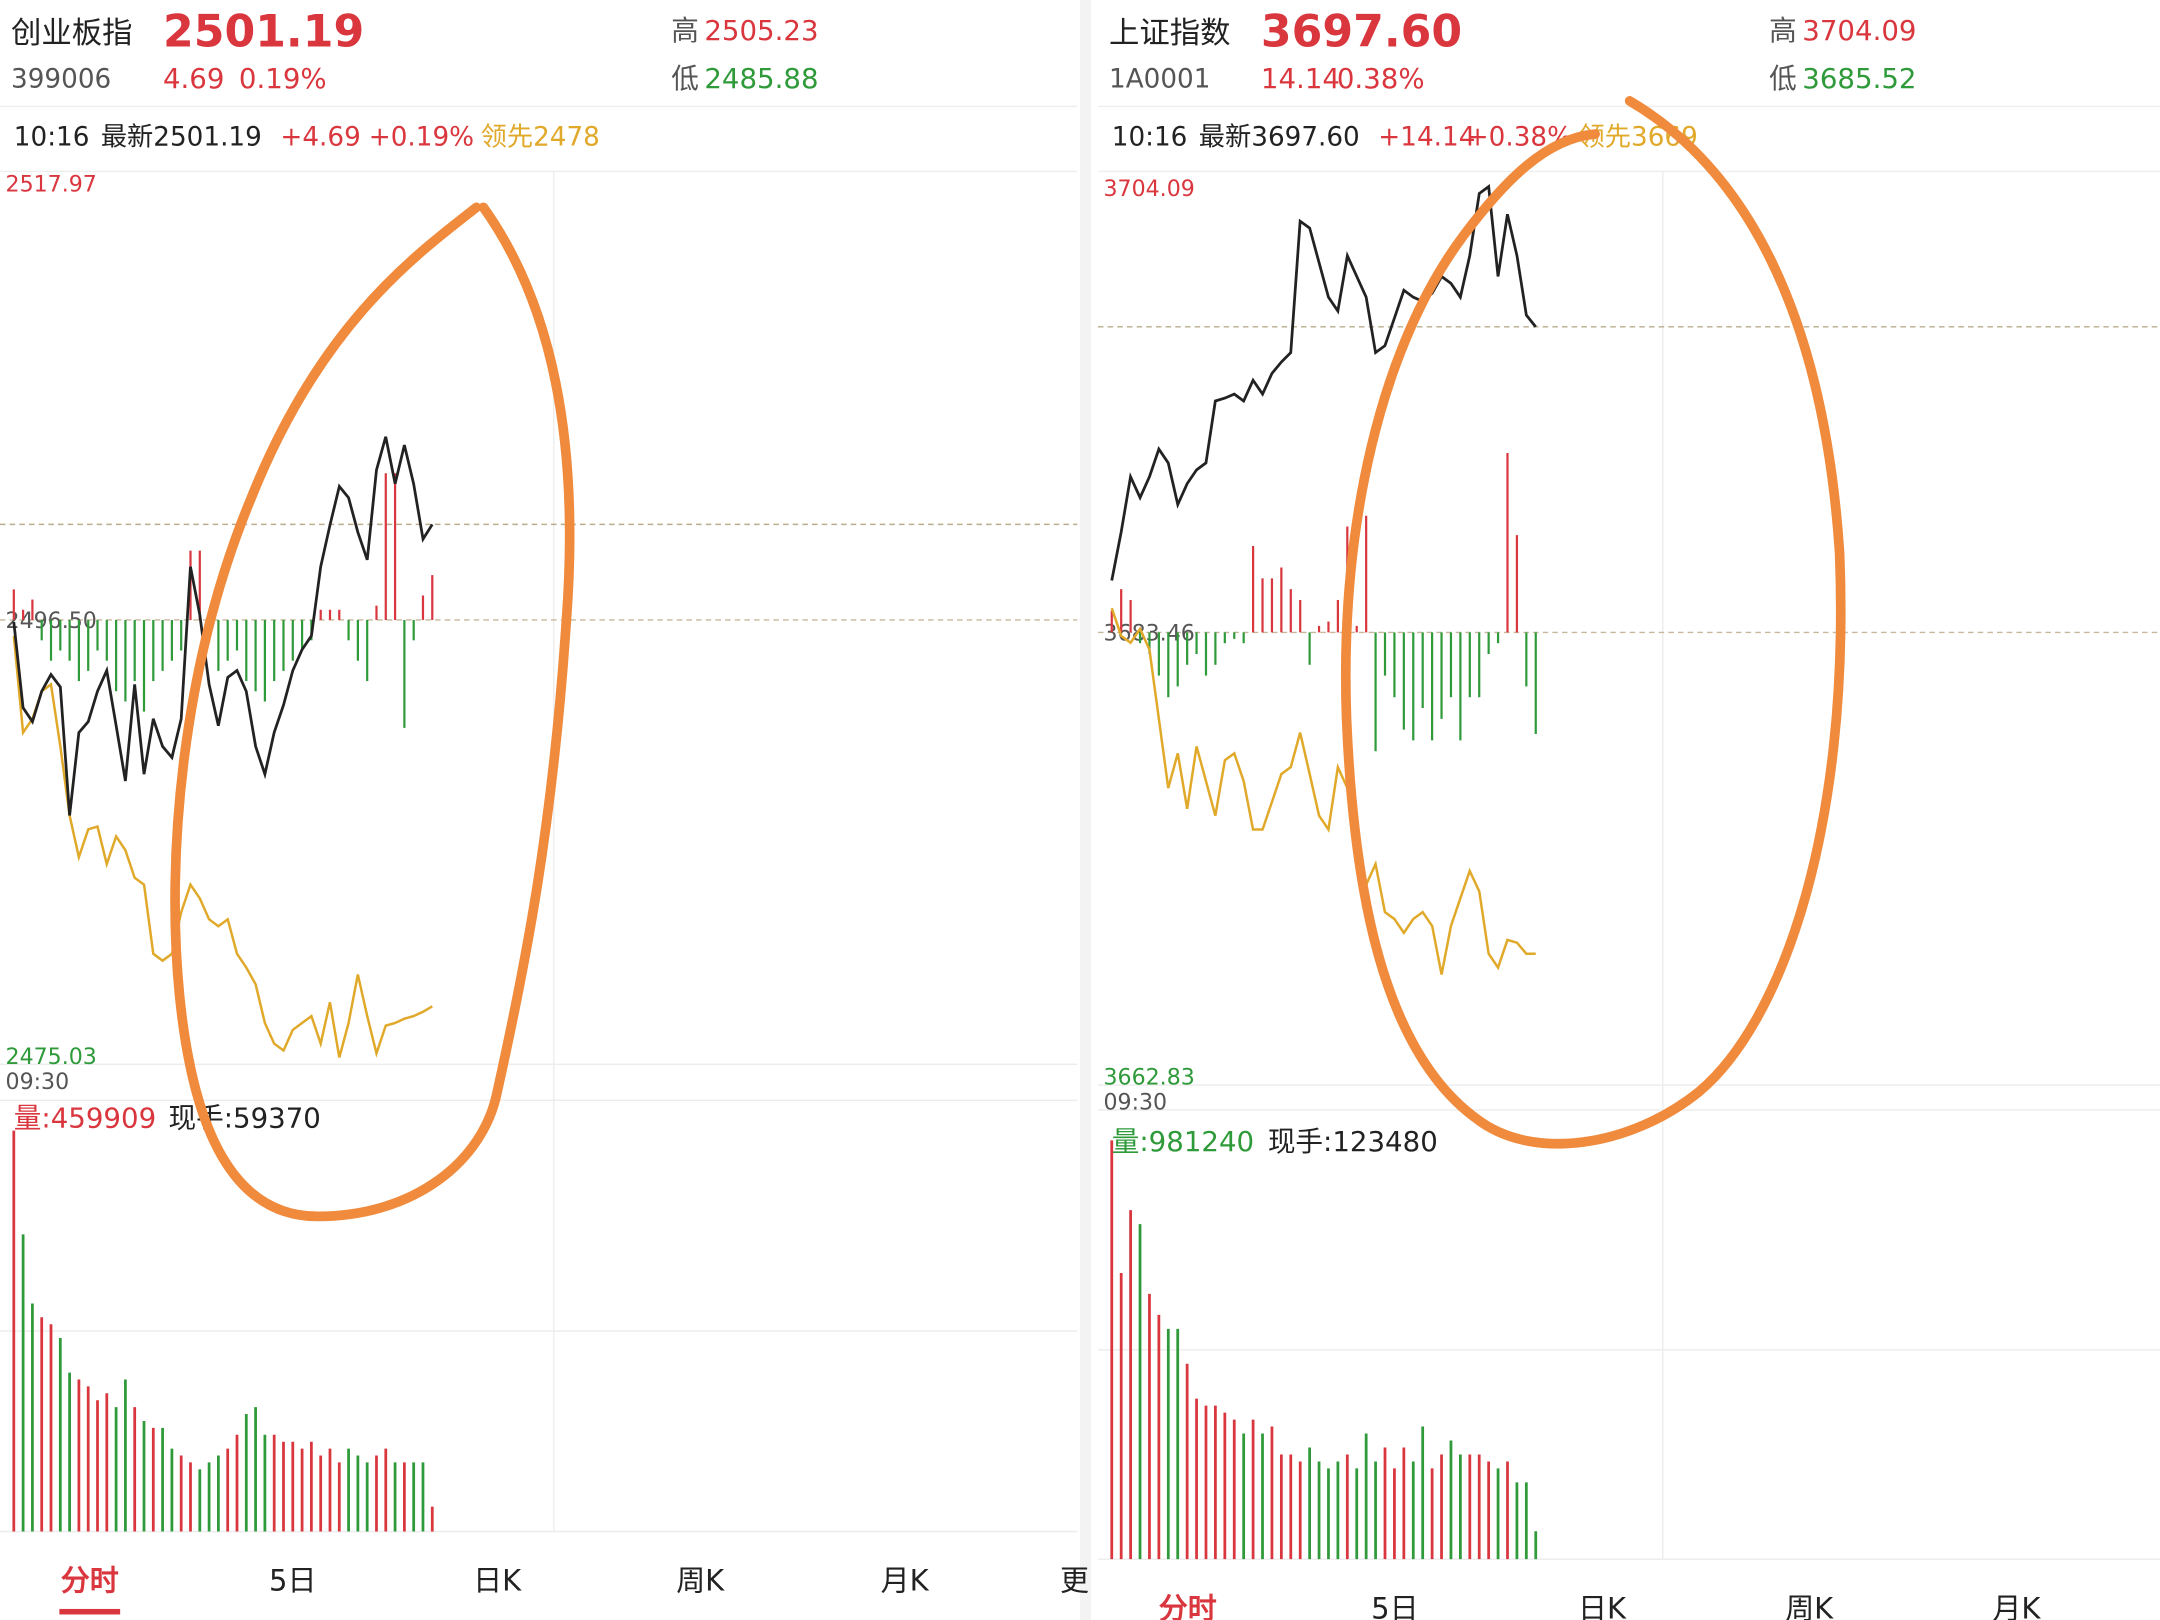 The image size is (2160, 1620). What do you see at coordinates (1353, 1141) in the screenshot?
I see `current-hand-label: 现手:123480` at bounding box center [1353, 1141].